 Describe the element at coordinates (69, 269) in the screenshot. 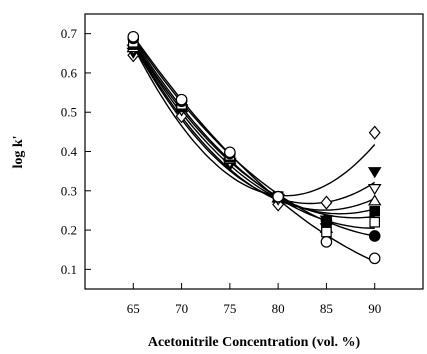

I see `y-tick-label: 0.1` at that location.